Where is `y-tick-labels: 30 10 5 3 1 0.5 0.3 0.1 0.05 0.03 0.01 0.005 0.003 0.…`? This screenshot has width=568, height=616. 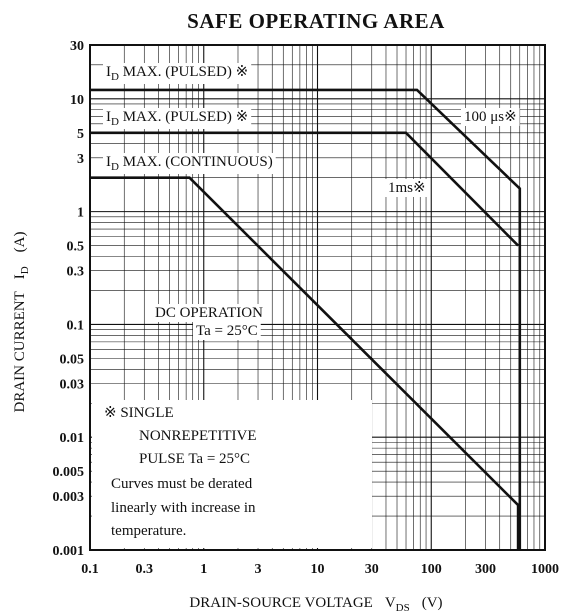 y-tick-labels: 30 10 5 3 1 0.5 0.3 0.1 0.05 0.03 0.01 0.005 0.003 0.… is located at coordinates (69, 299).